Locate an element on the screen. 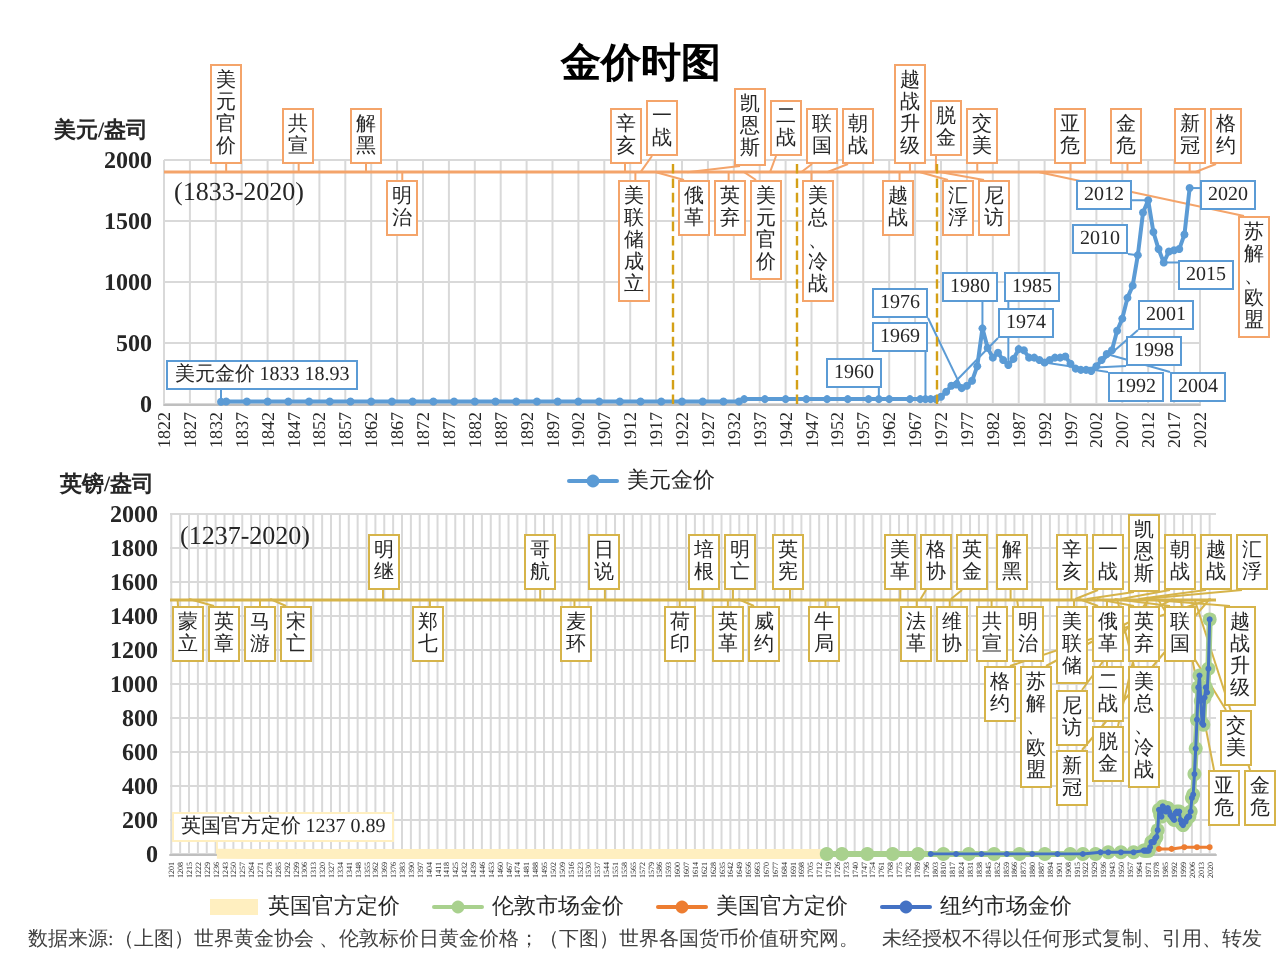 This screenshot has height=962, width=1282. chart-subtitle: (1237-2020) is located at coordinates (245, 535).